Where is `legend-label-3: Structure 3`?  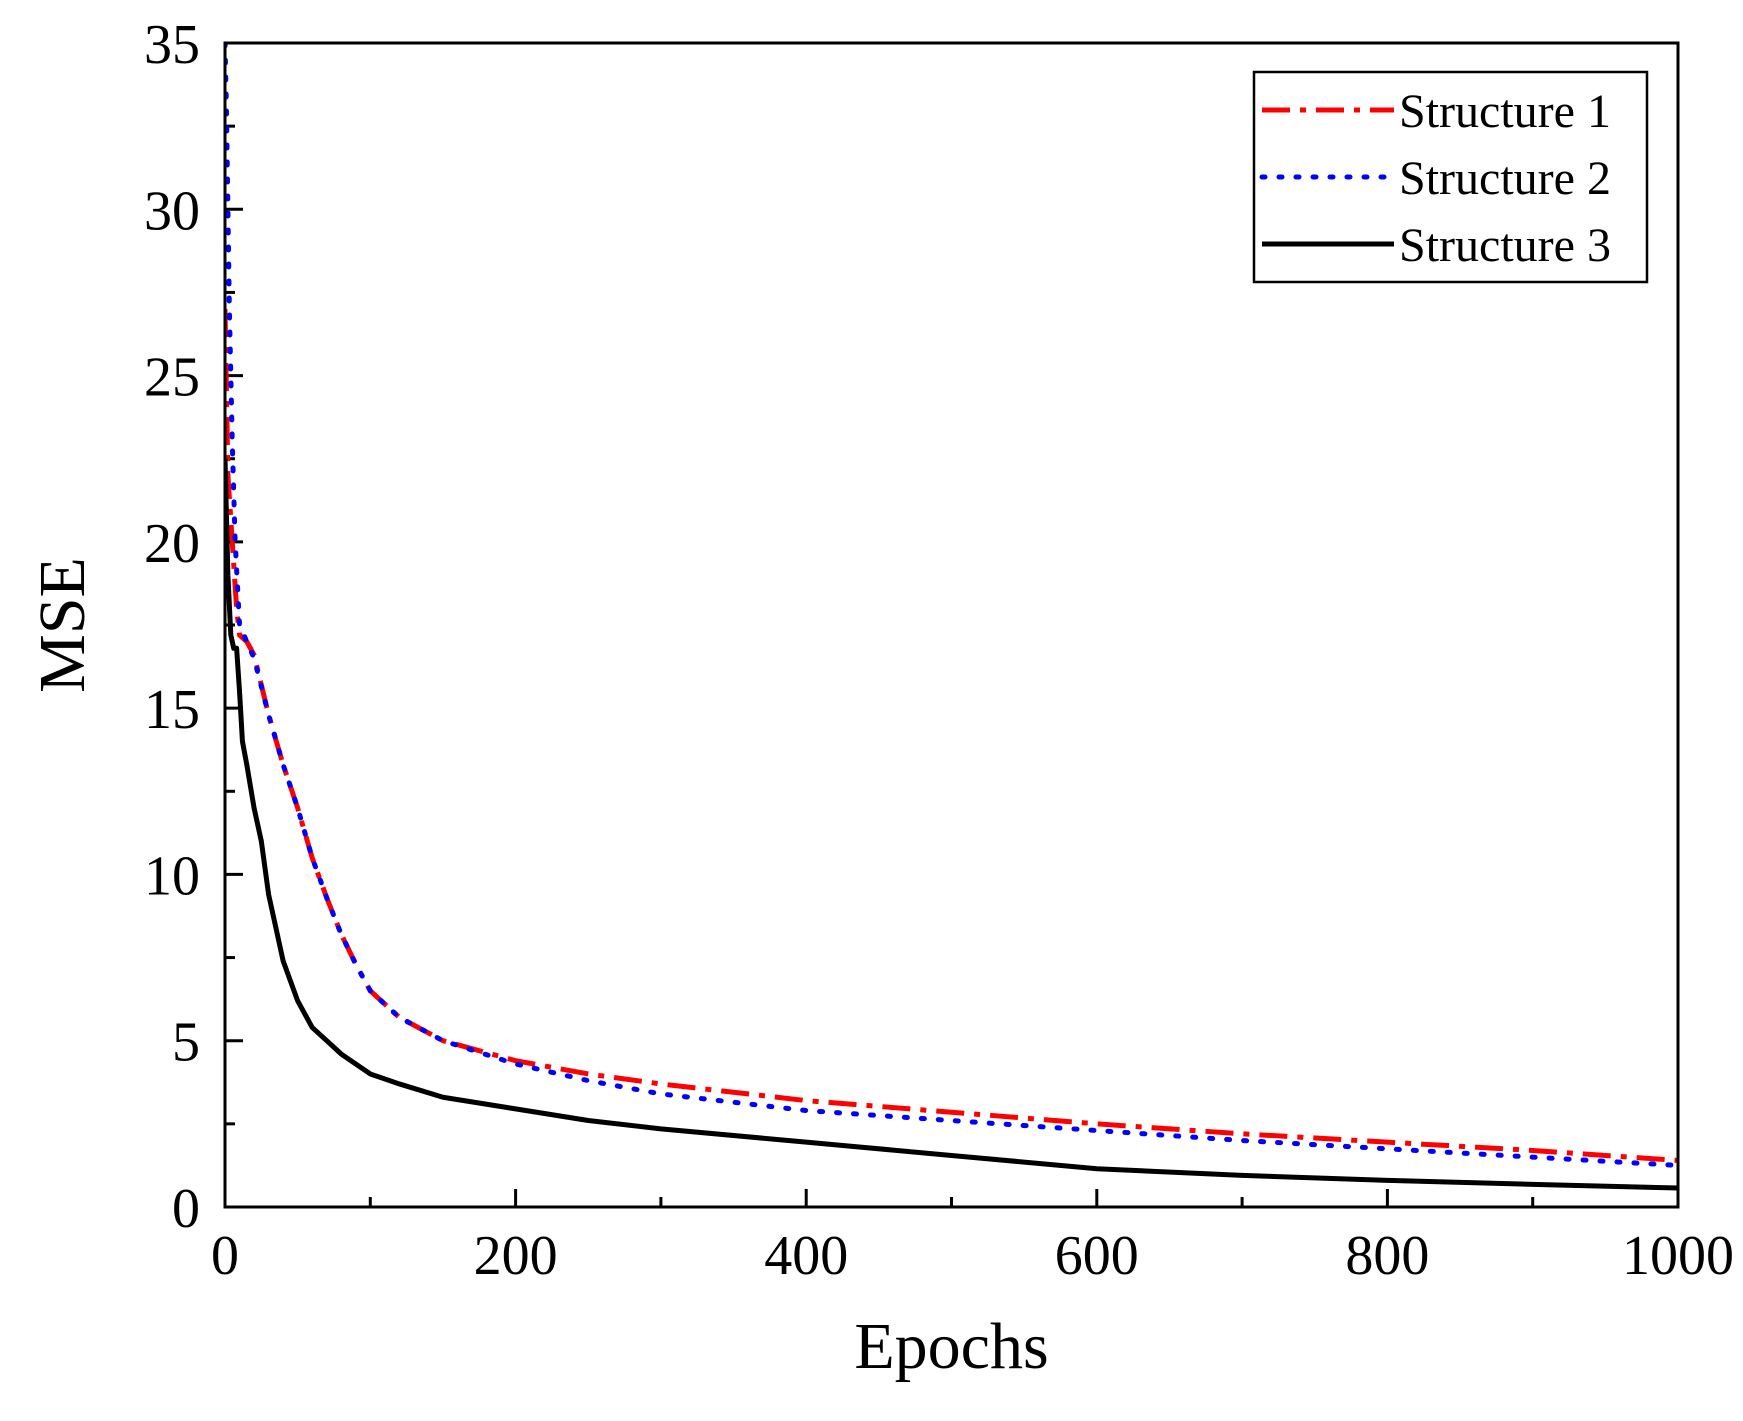 legend-label-3: Structure 3 is located at coordinates (1505, 245).